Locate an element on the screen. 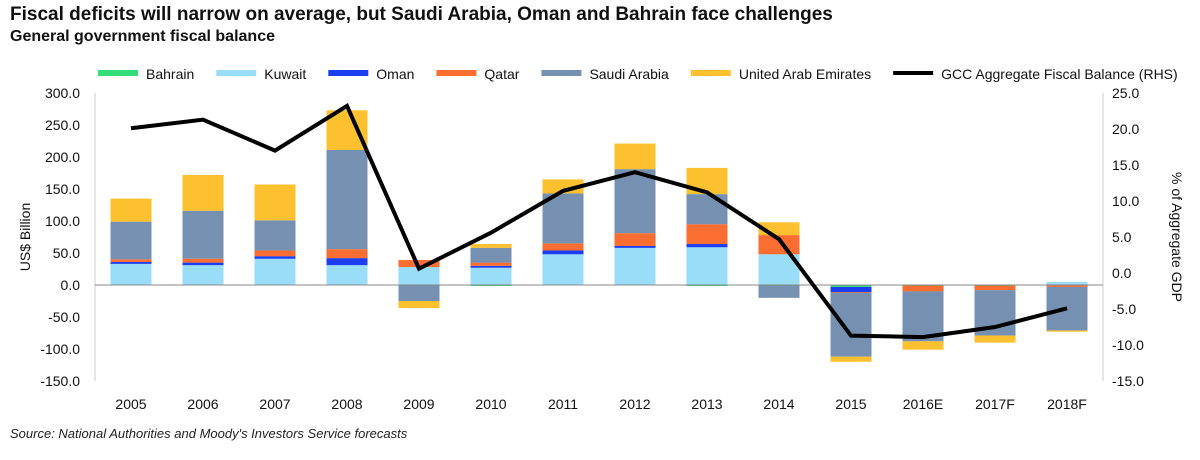 The height and width of the screenshot is (460, 1200). x-tick-label: 2008 is located at coordinates (346, 404).